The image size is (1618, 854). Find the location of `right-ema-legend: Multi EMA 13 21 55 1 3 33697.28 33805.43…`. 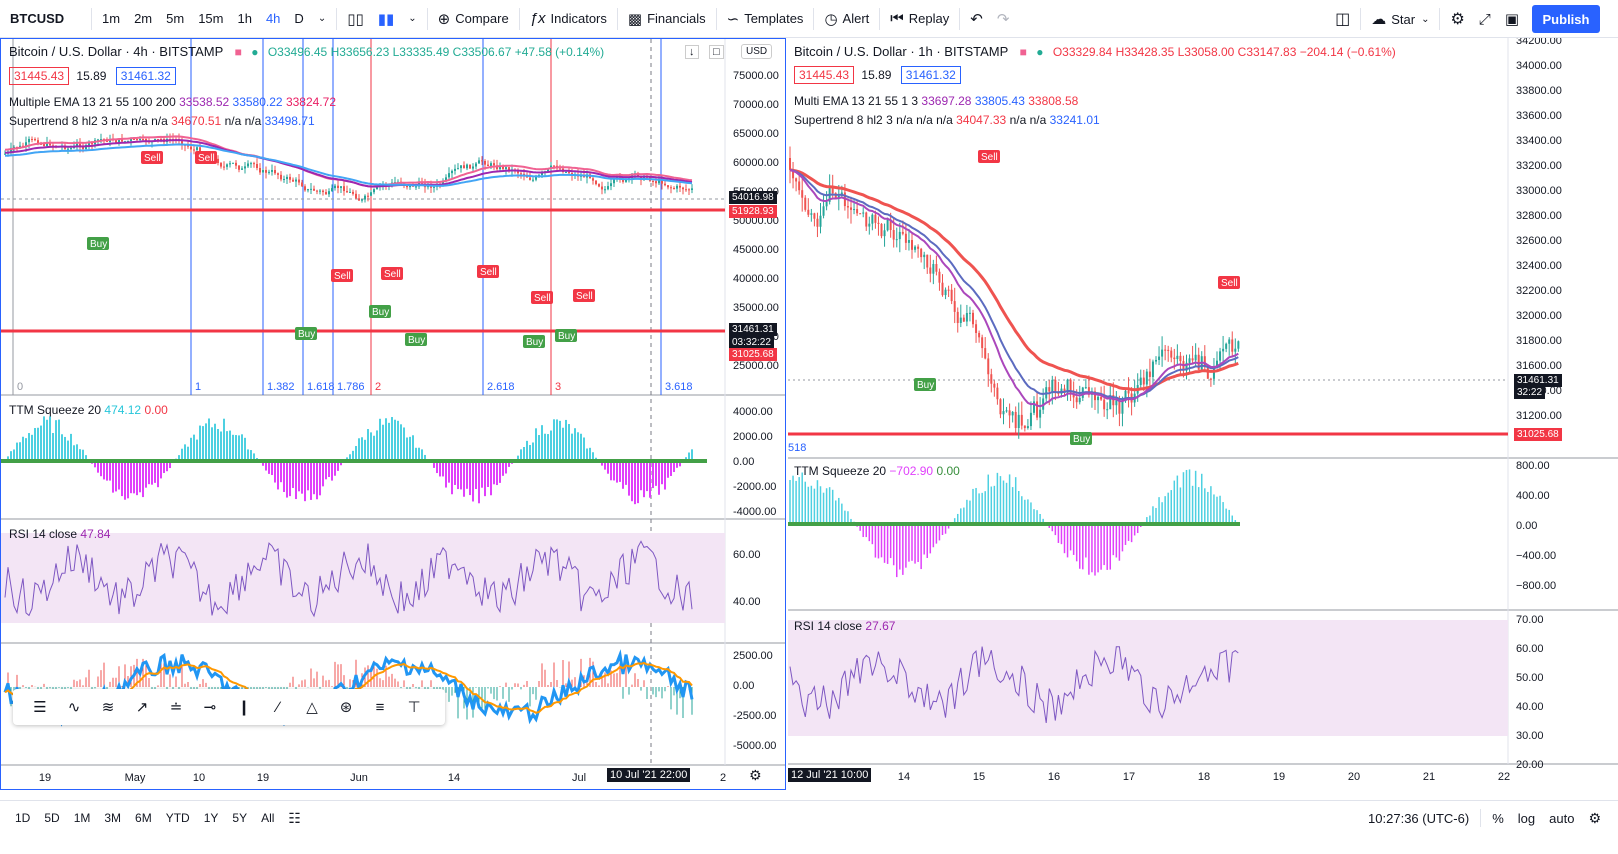

right-ema-legend: Multi EMA 13 21 55 1 3 33697.28 33805.43… is located at coordinates (936, 101).